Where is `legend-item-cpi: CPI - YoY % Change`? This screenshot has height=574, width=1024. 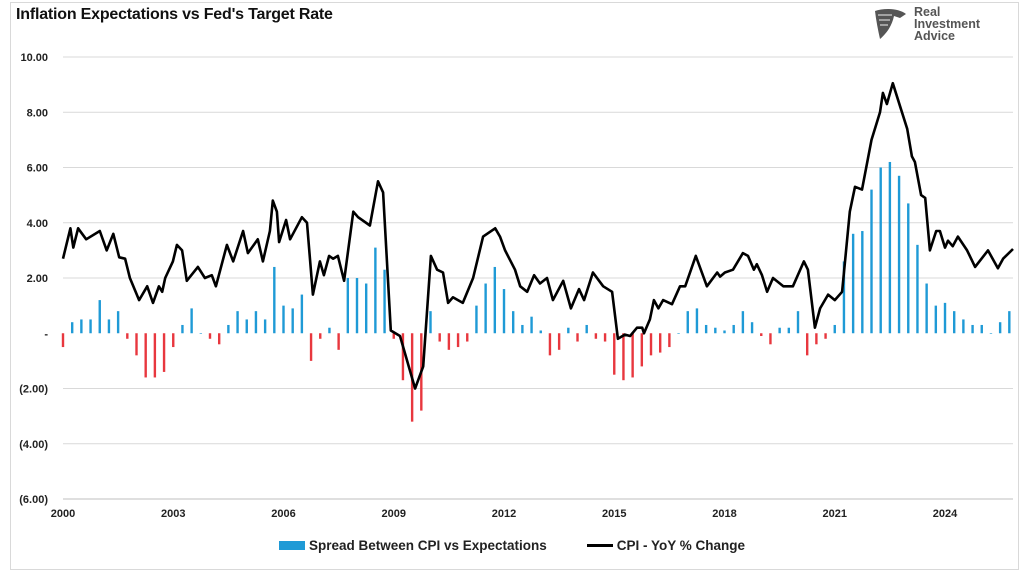 legend-item-cpi: CPI - YoY % Change is located at coordinates (666, 545).